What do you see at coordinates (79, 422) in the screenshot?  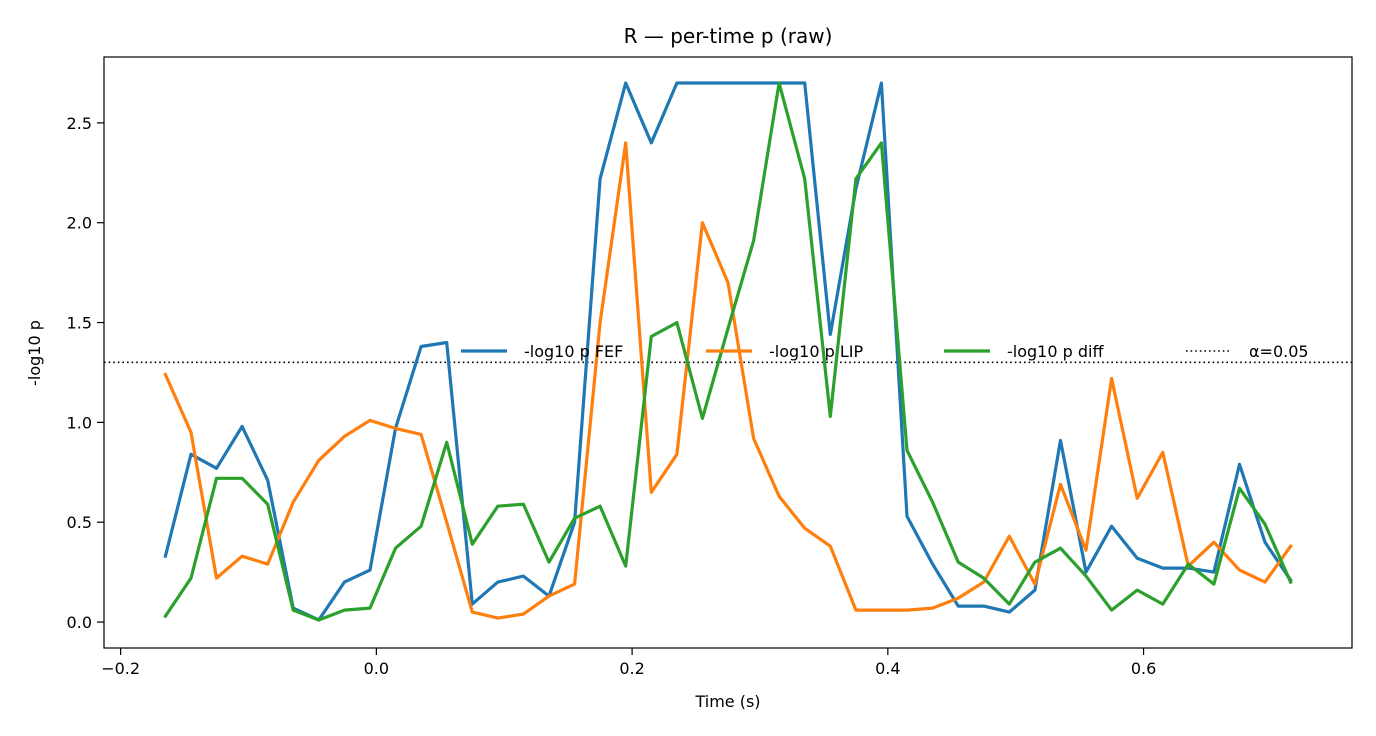 I see `y-tick-label: 1.0` at bounding box center [79, 422].